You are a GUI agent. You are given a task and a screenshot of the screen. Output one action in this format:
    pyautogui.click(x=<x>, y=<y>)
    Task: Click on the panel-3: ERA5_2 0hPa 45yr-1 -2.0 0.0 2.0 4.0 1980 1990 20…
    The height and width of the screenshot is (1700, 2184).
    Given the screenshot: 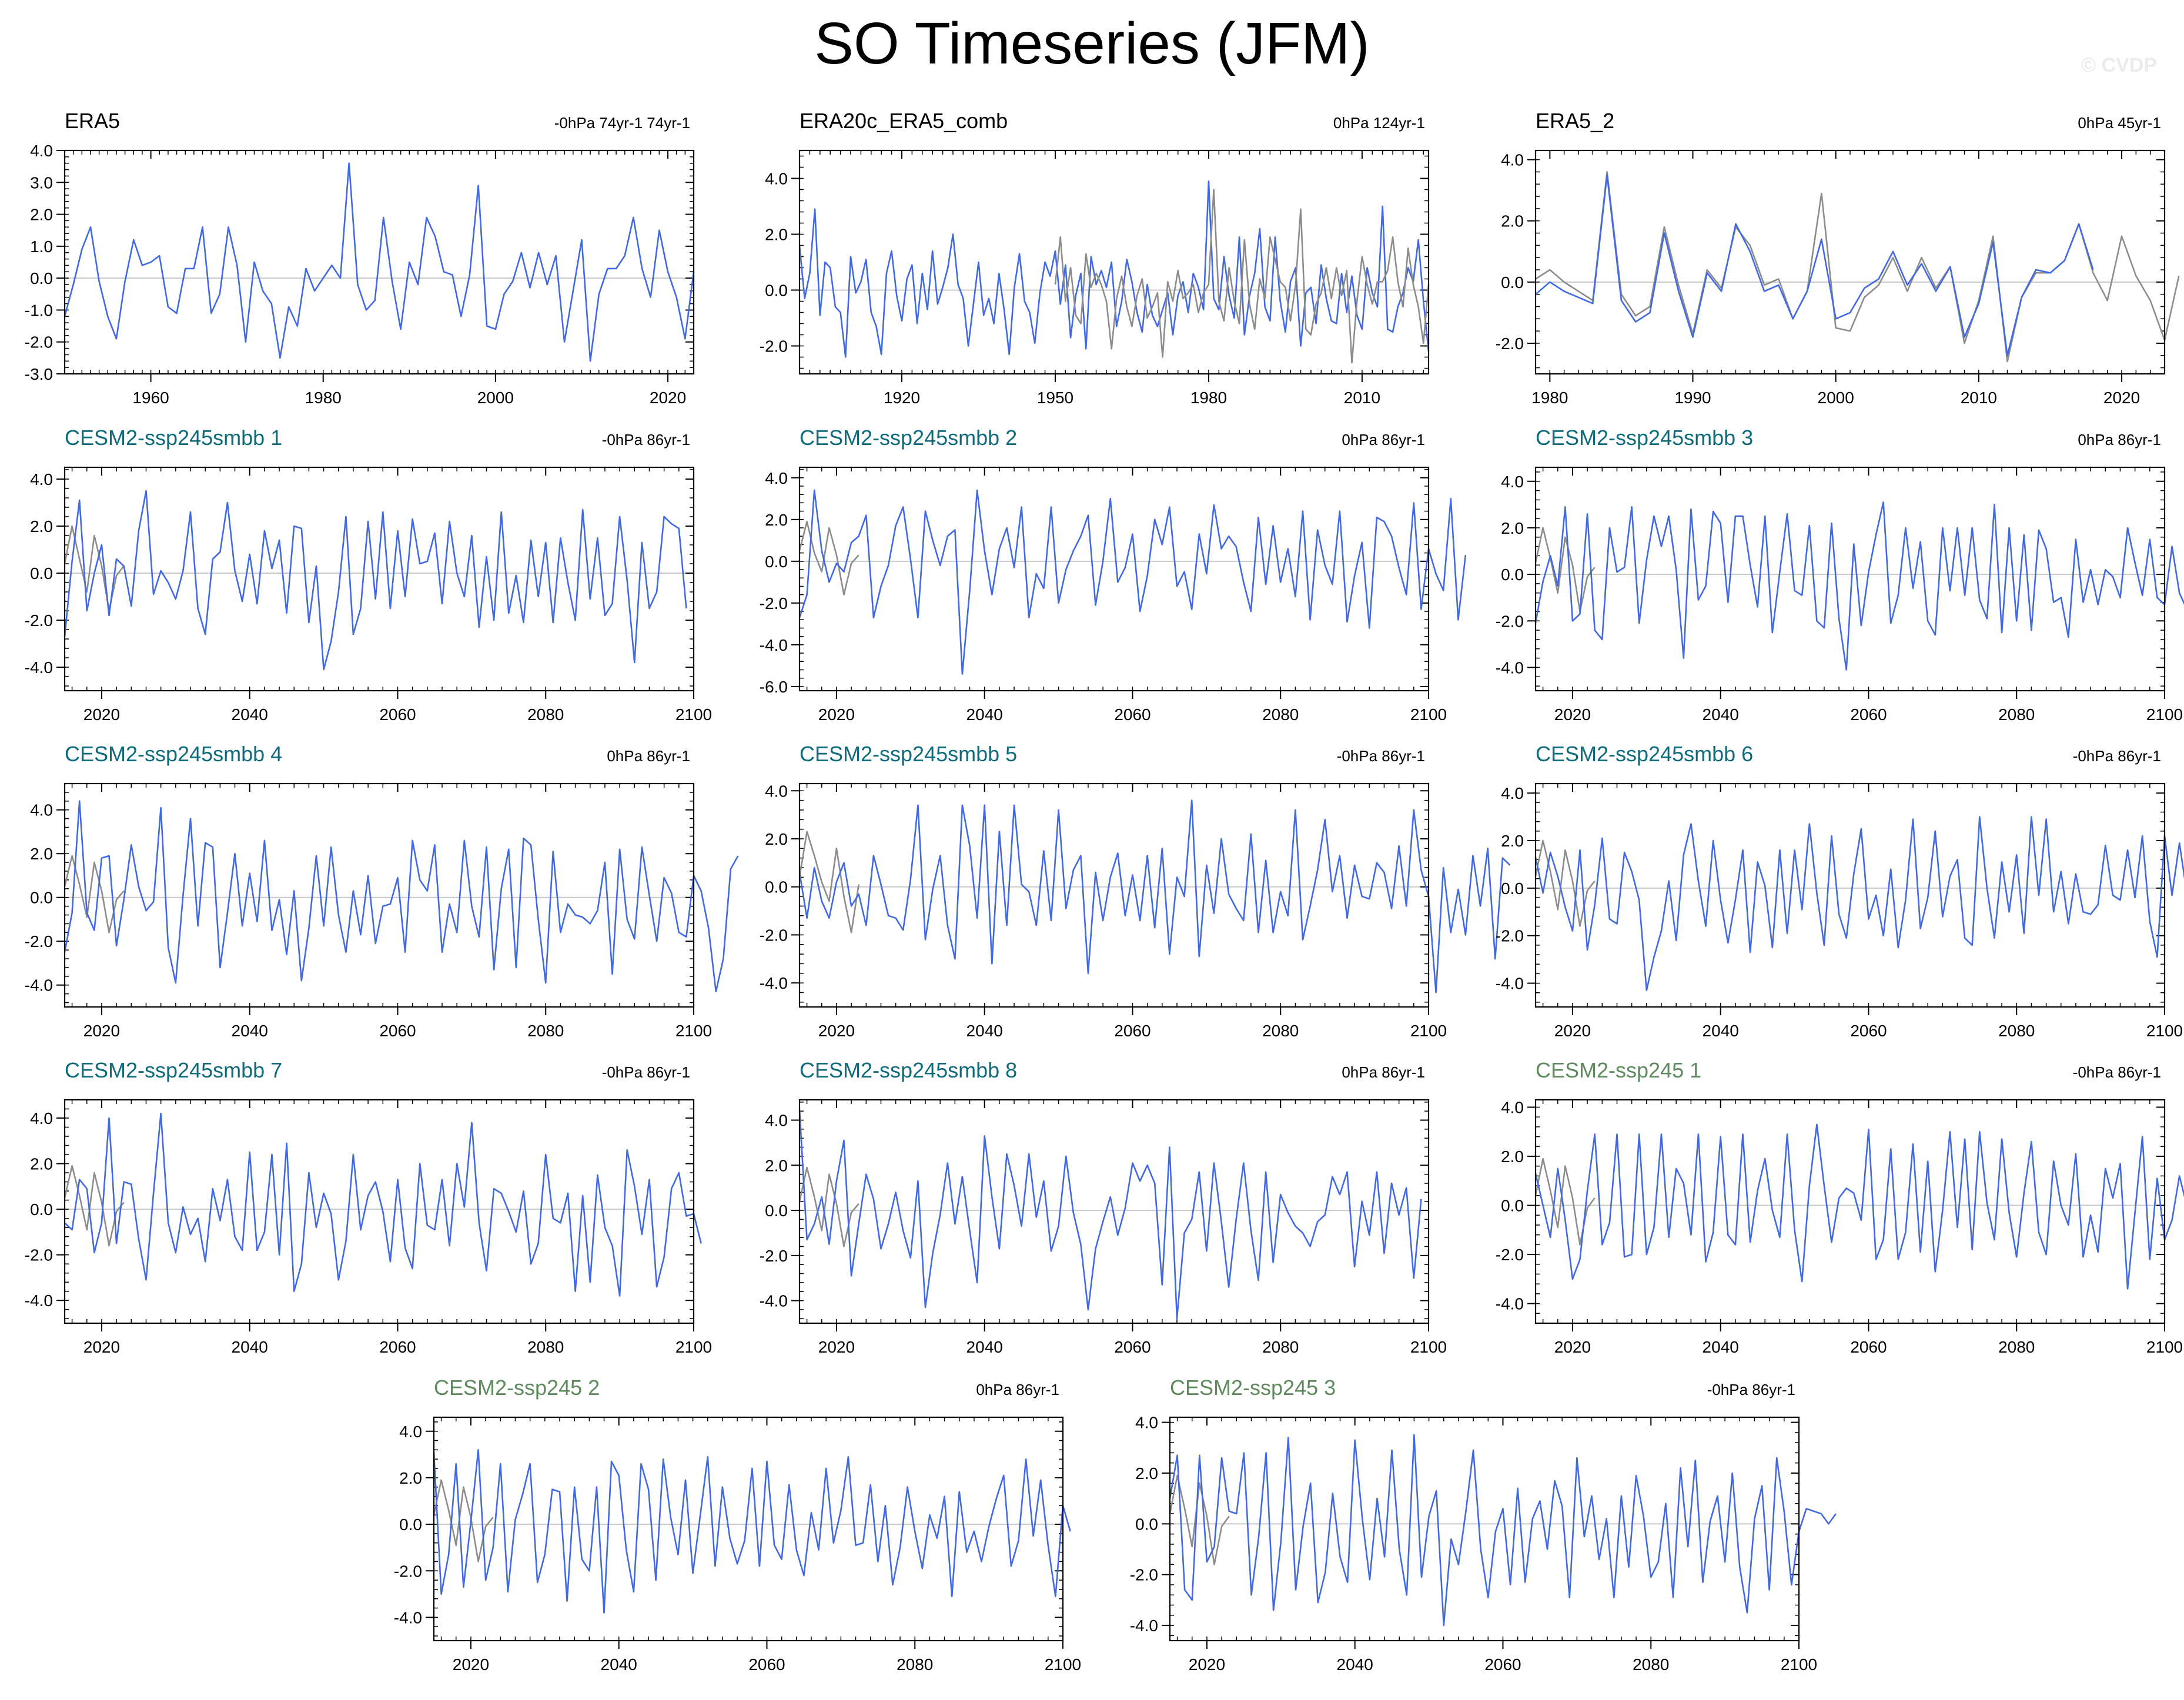 What is the action you would take?
    pyautogui.click(x=1838, y=258)
    